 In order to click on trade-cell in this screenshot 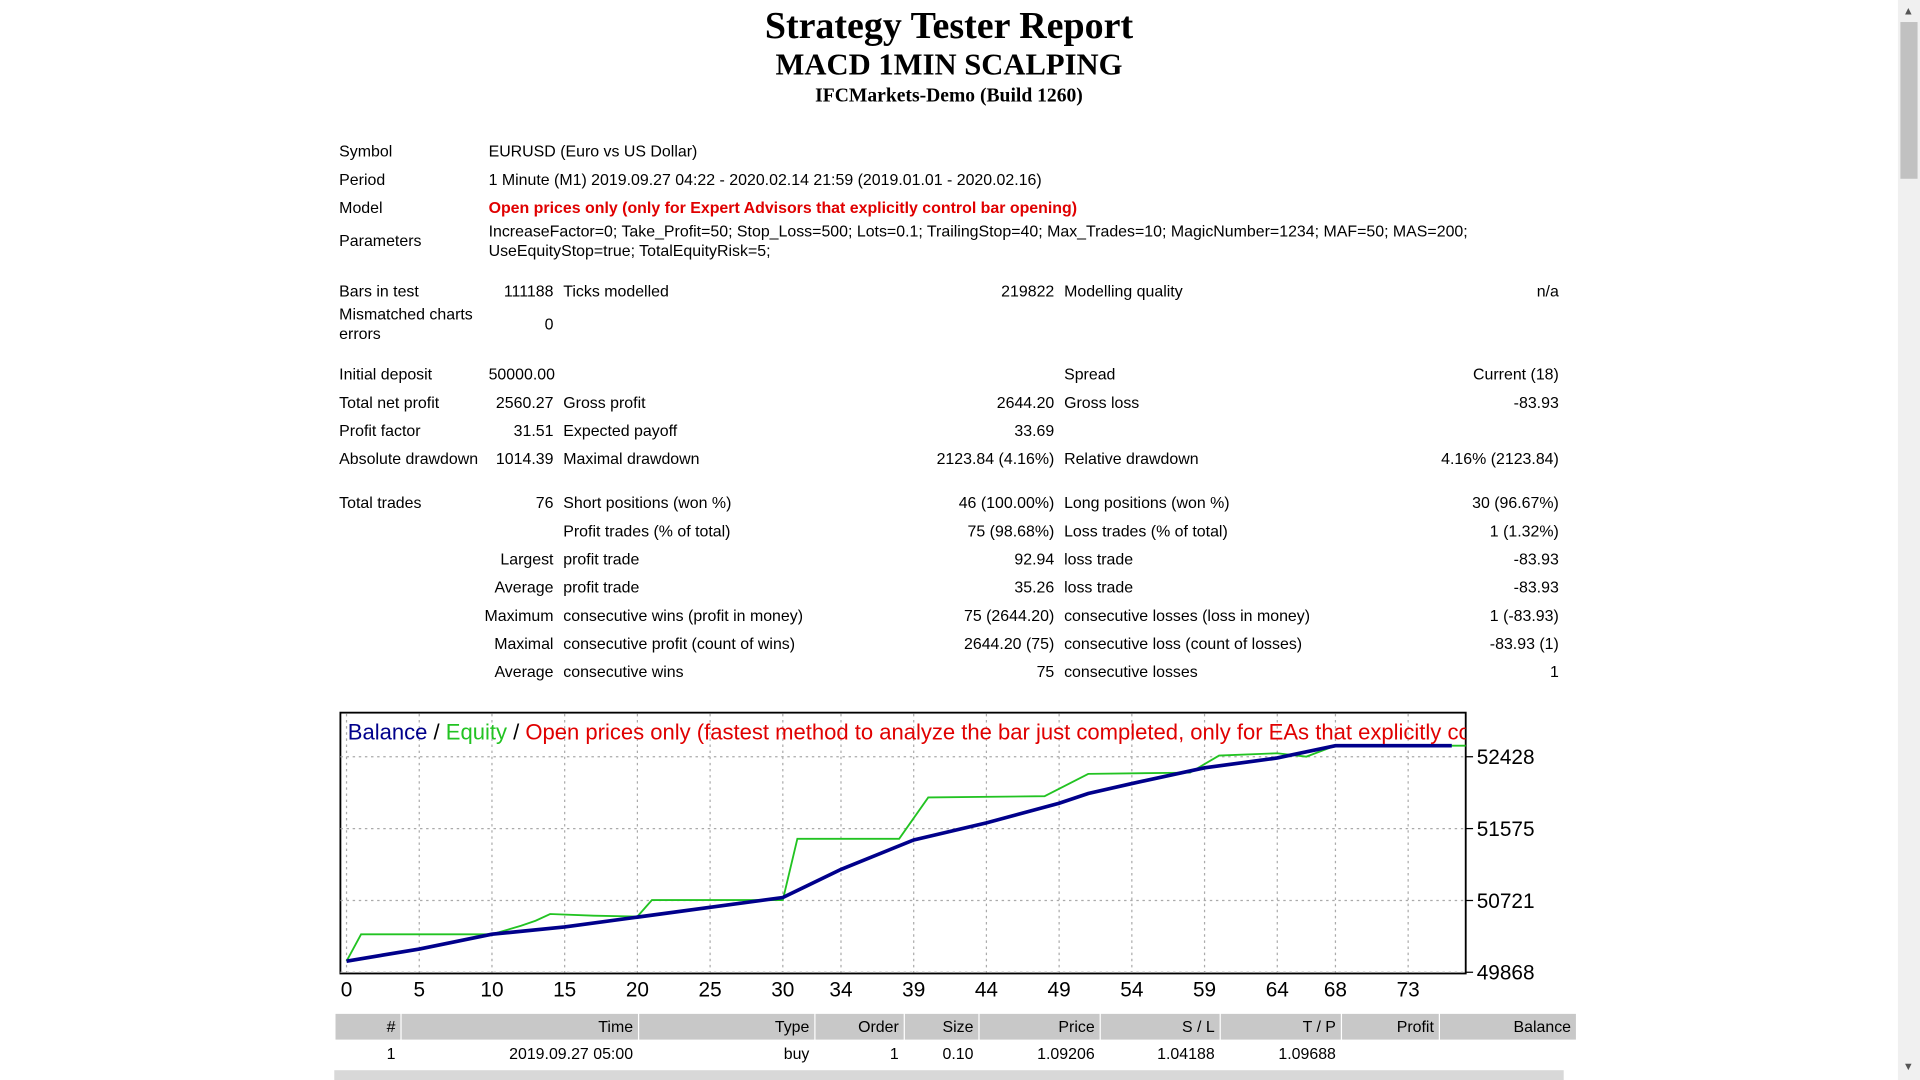, I will do `click(1508, 1054)`.